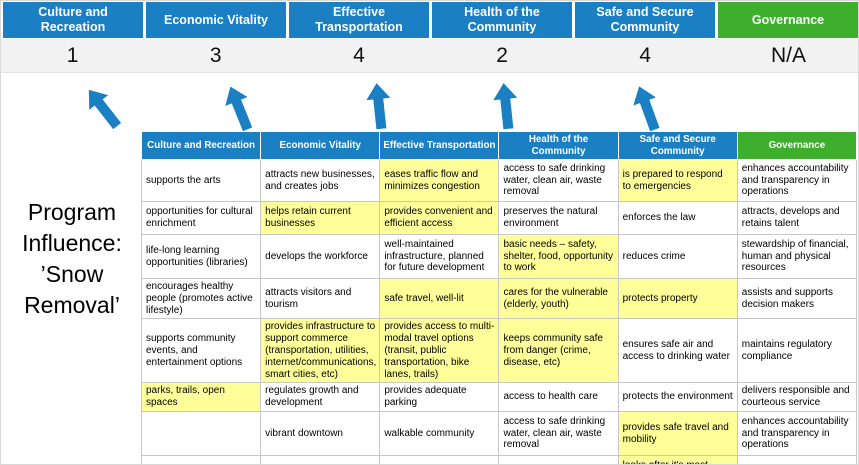 Image resolution: width=859 pixels, height=465 pixels. What do you see at coordinates (677, 459) in the screenshot?
I see `matrix-cell: looks after it's most vulnerable` at bounding box center [677, 459].